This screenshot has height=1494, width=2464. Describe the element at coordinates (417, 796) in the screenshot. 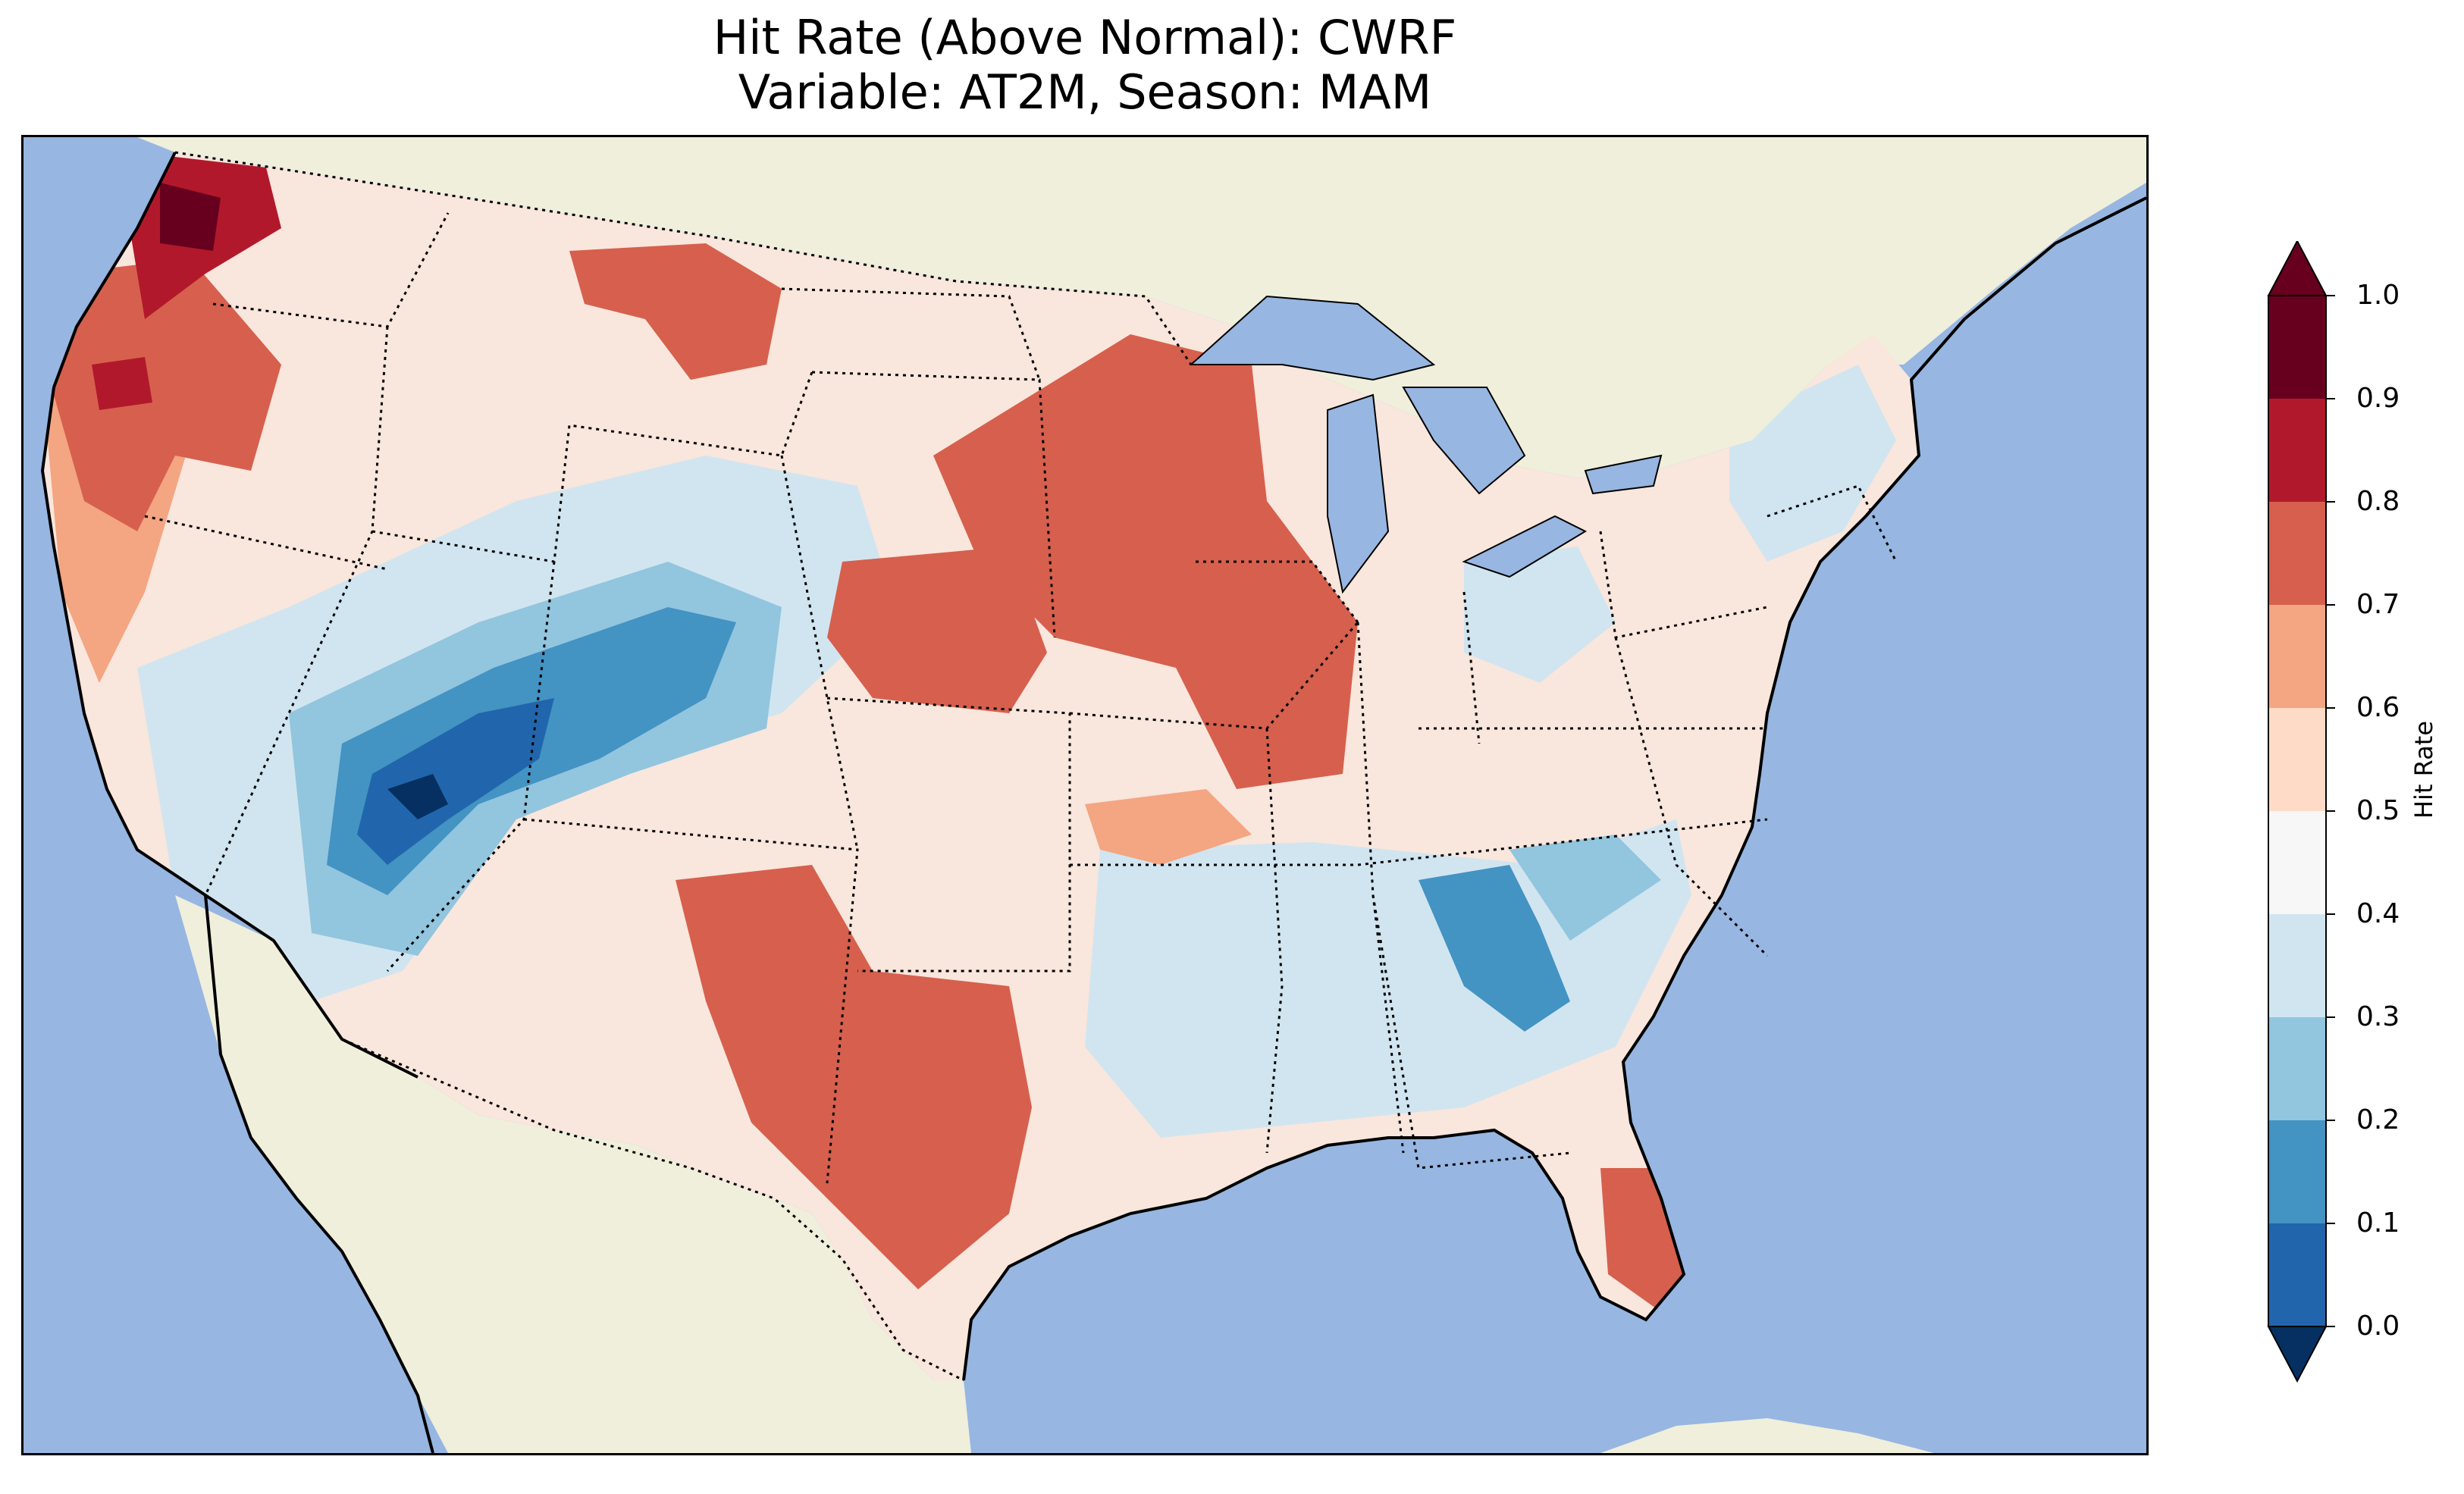

I see `region-core-low` at that location.